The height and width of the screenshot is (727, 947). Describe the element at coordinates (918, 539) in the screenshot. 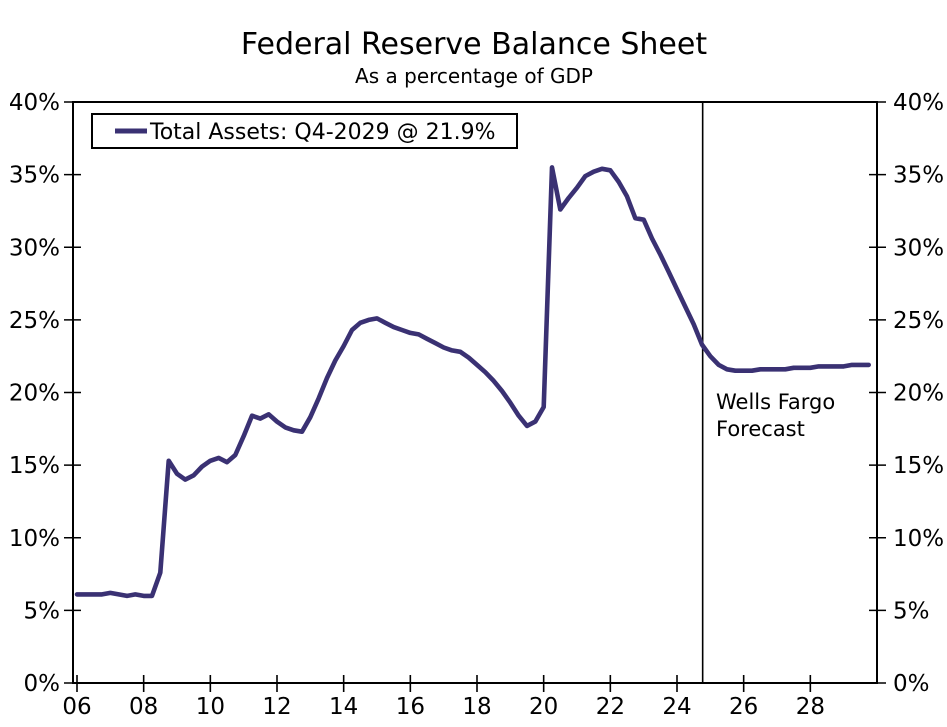

I see `y-axis-label-right: 10%` at that location.